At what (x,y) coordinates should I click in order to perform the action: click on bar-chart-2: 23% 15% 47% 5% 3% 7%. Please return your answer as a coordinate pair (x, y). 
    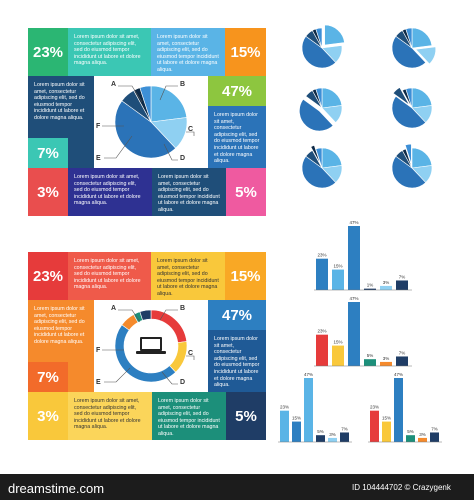
    Looking at the image, I should click on (363, 331).